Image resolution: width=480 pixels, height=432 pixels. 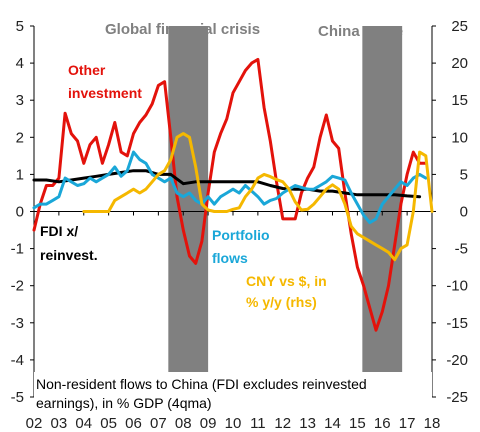 What do you see at coordinates (208, 423) in the screenshot?
I see `x-tick-label: 09` at bounding box center [208, 423].